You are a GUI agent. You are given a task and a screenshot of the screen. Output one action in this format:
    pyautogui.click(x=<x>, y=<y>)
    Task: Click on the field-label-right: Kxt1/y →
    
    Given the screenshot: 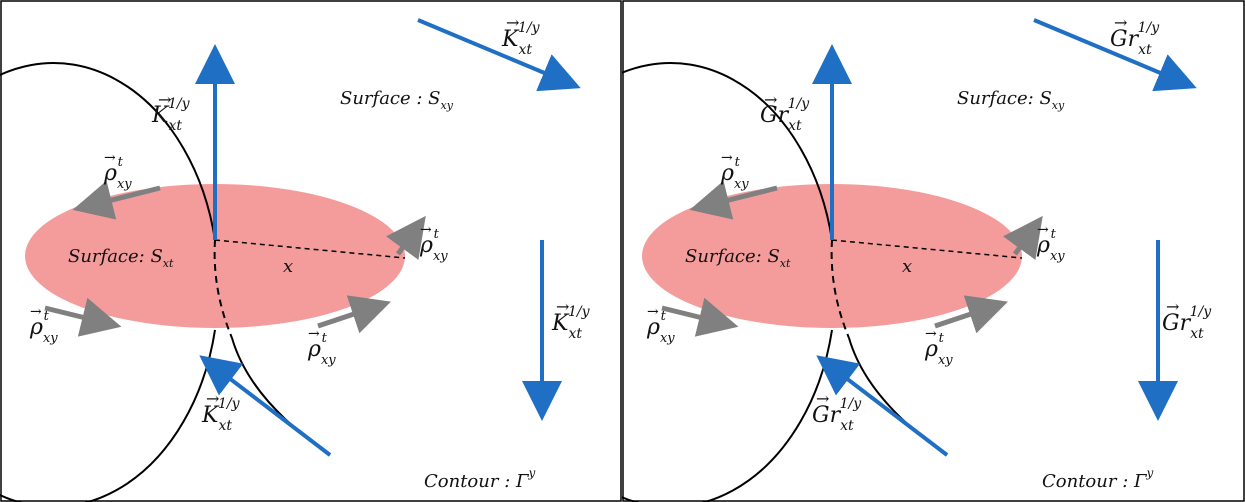 What is the action you would take?
    pyautogui.click(x=571, y=319)
    